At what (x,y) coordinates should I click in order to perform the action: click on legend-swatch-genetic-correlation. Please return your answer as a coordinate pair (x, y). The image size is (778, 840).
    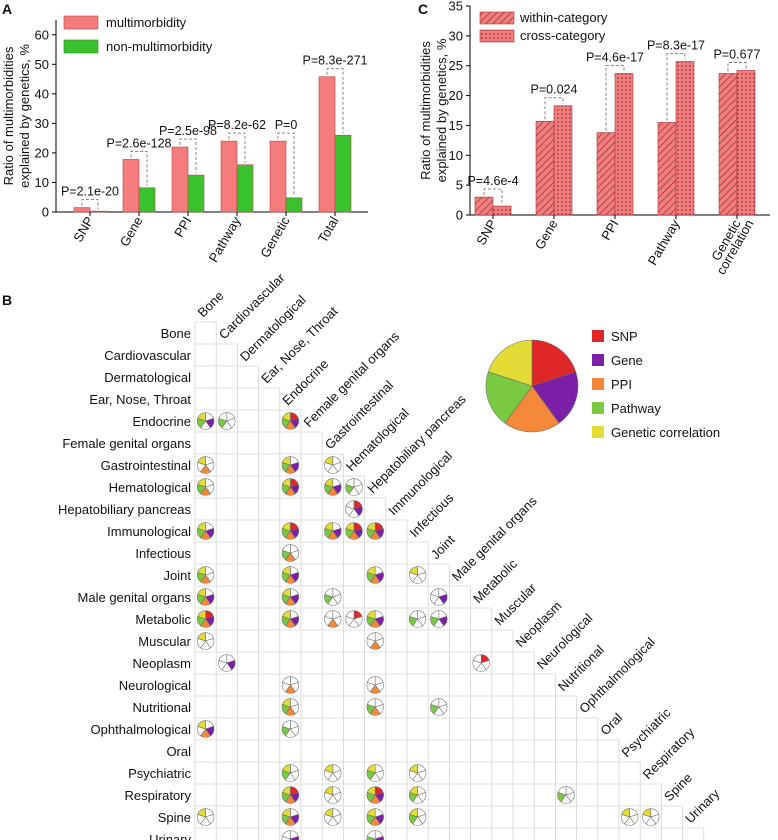
    Looking at the image, I should click on (598, 432).